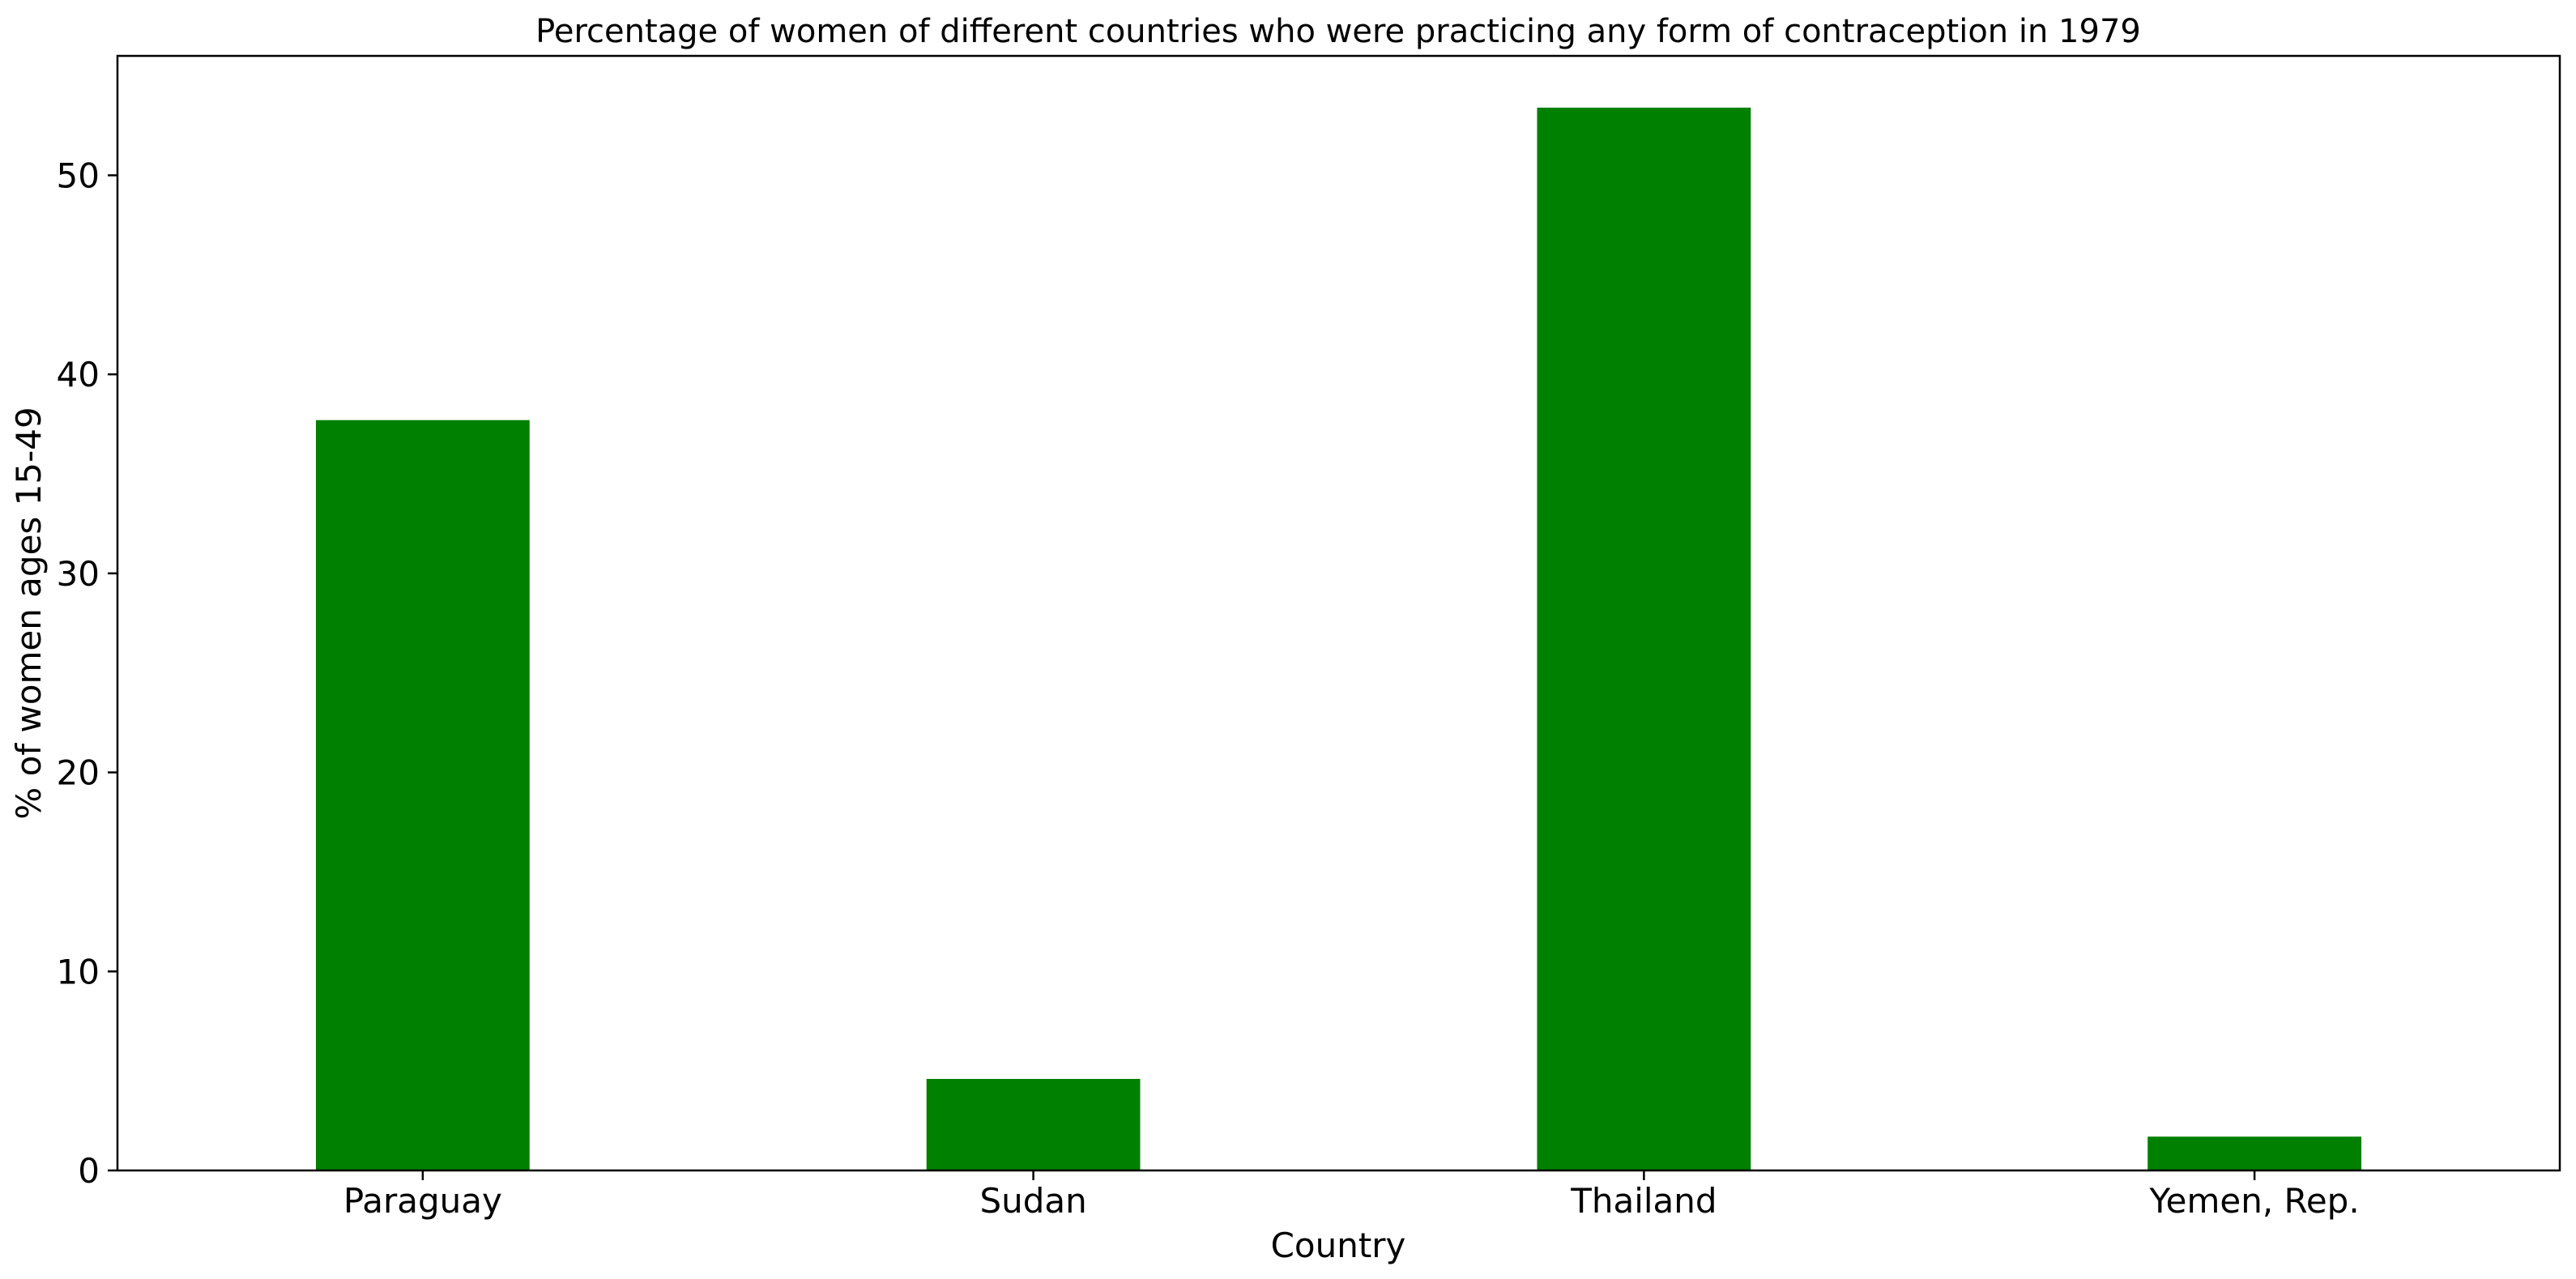 This screenshot has width=2576, height=1279. What do you see at coordinates (1339, 1245) in the screenshot?
I see `x-axis-label: Country` at bounding box center [1339, 1245].